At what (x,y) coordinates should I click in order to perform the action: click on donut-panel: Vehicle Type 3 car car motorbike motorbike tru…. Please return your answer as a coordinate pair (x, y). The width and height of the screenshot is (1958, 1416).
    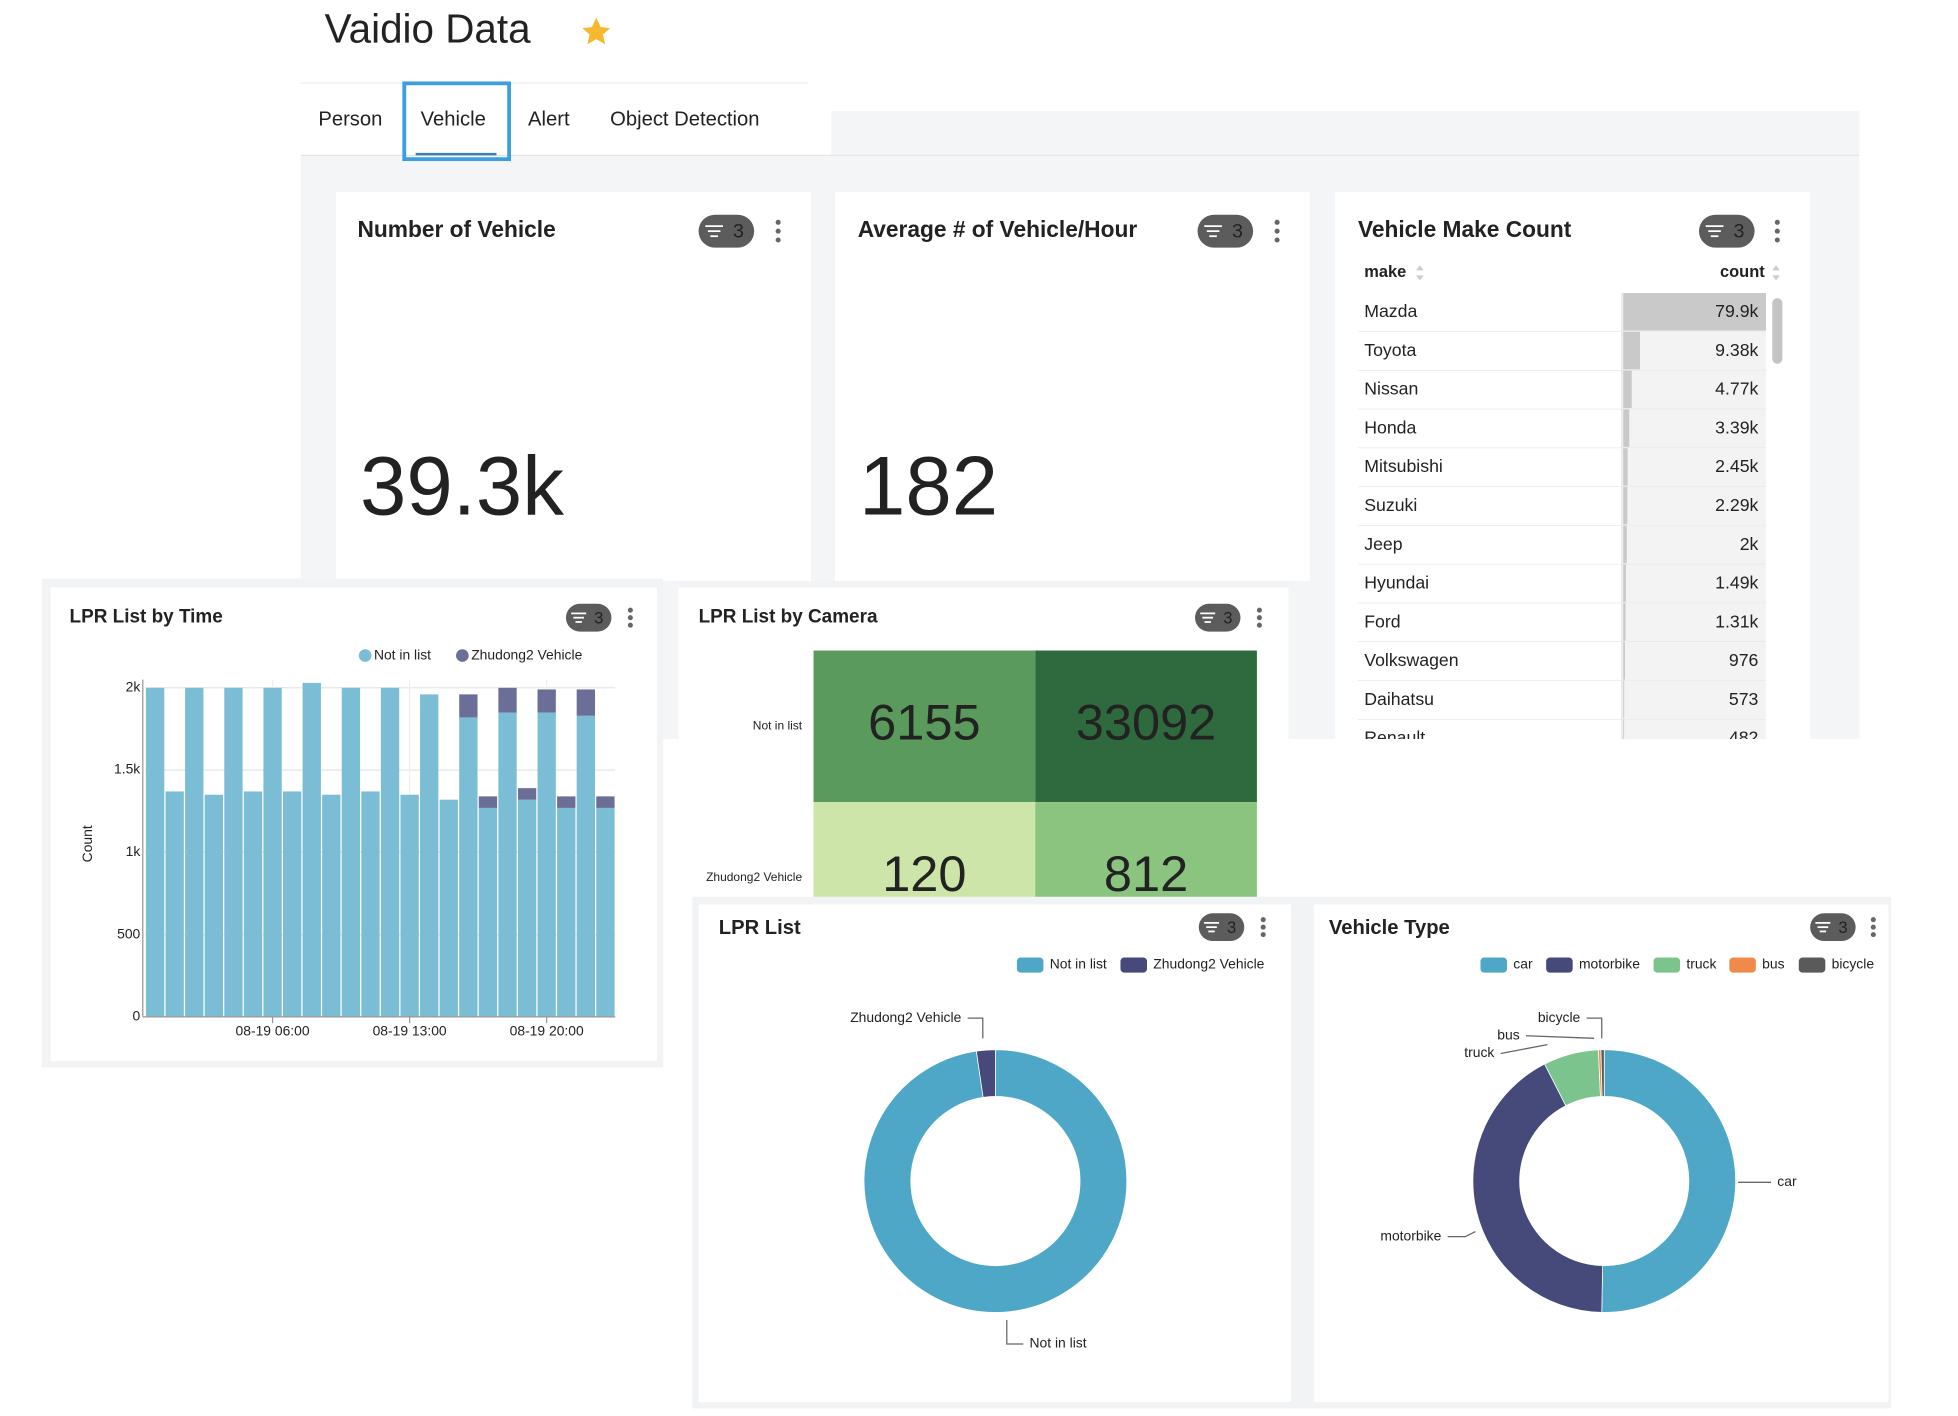
    Looking at the image, I should click on (1601, 1153).